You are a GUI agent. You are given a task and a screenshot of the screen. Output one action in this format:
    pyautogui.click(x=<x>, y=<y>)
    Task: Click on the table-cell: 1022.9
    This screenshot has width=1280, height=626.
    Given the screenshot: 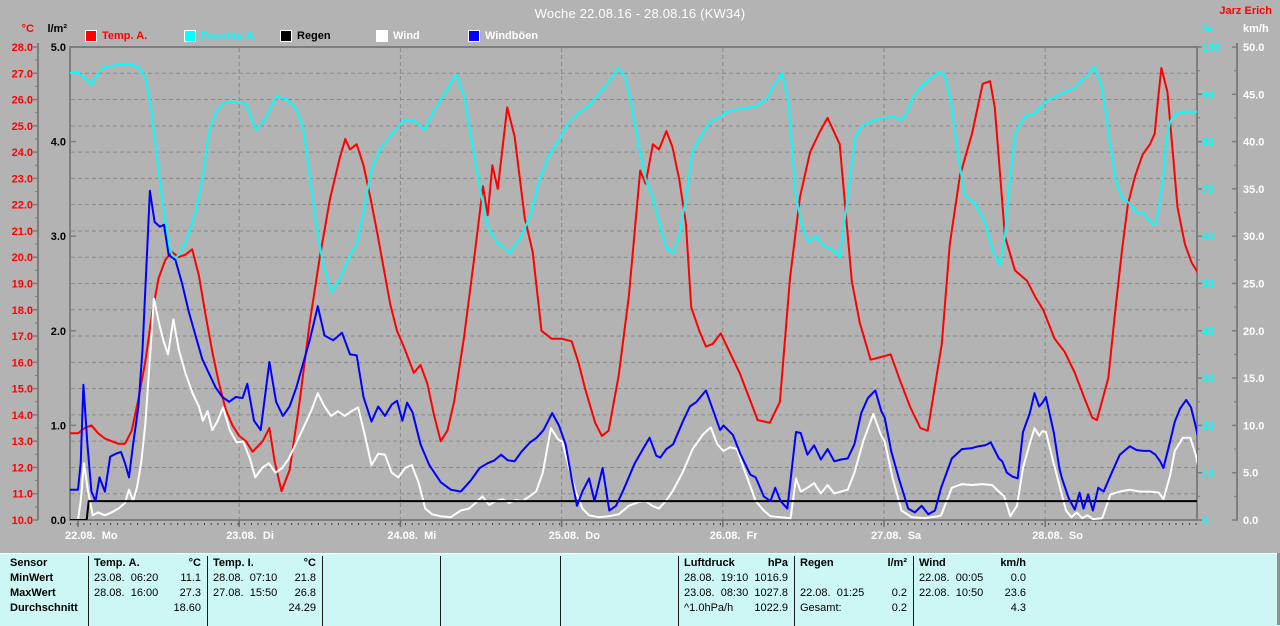 What is the action you would take?
    pyautogui.click(x=771, y=608)
    